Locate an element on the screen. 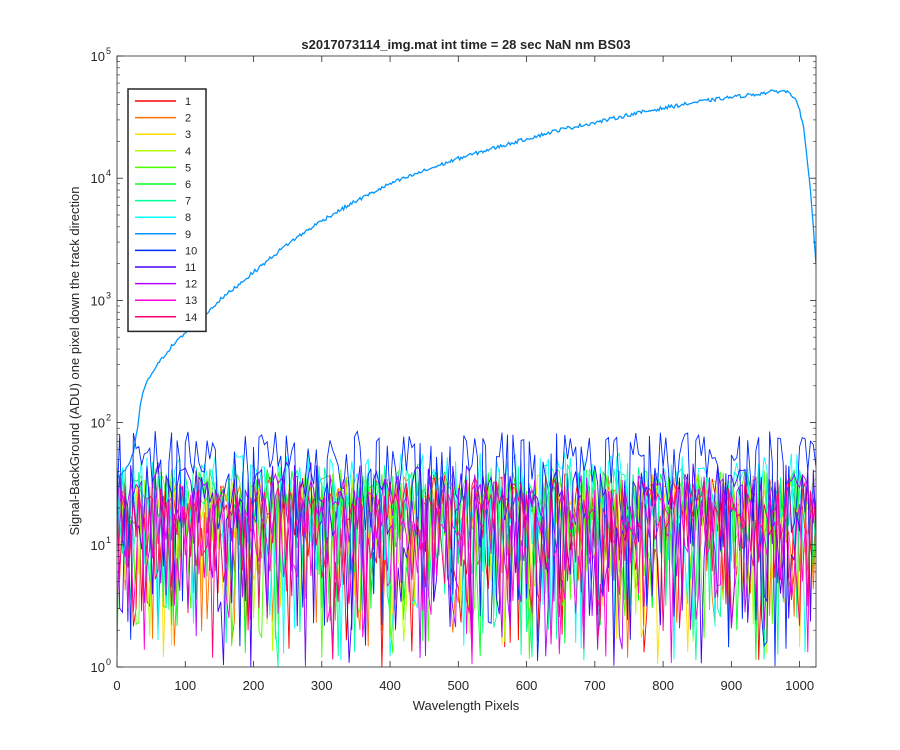 Image resolution: width=900 pixels, height=750 pixels. x-tick-label: 300 is located at coordinates (322, 685).